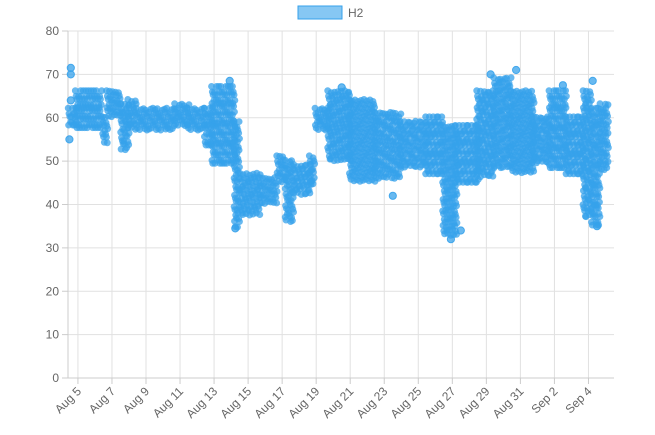 The image size is (655, 435). Describe the element at coordinates (68, 400) in the screenshot. I see `x-tick-label: Aug 5` at that location.